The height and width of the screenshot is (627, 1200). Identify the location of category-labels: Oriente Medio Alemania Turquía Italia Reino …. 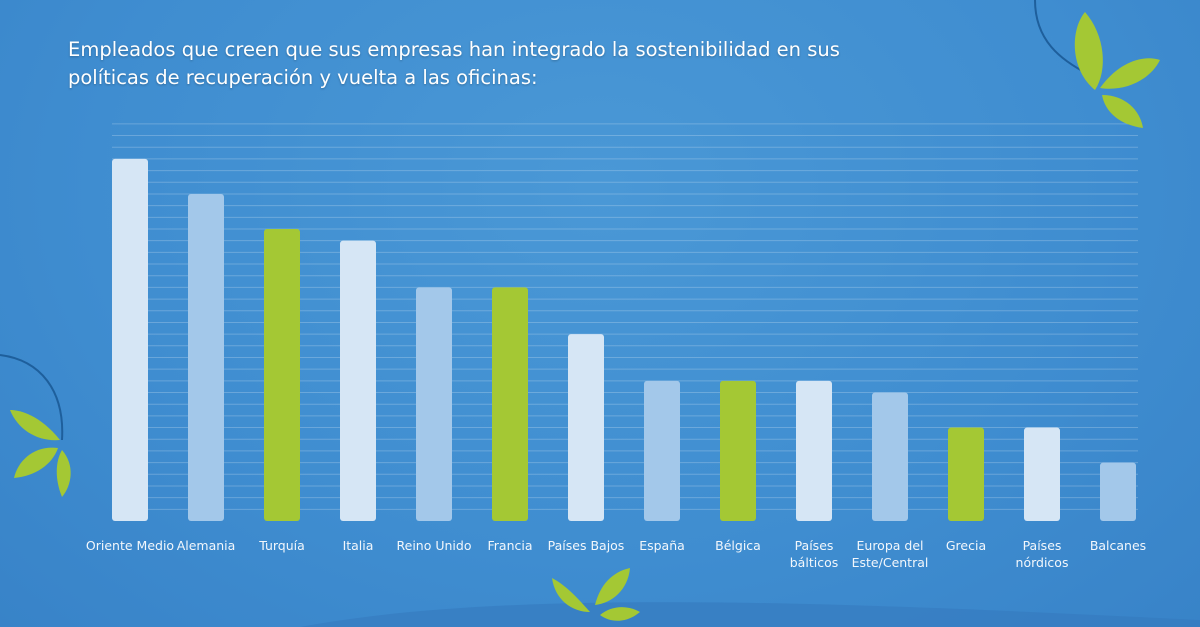
(616, 554).